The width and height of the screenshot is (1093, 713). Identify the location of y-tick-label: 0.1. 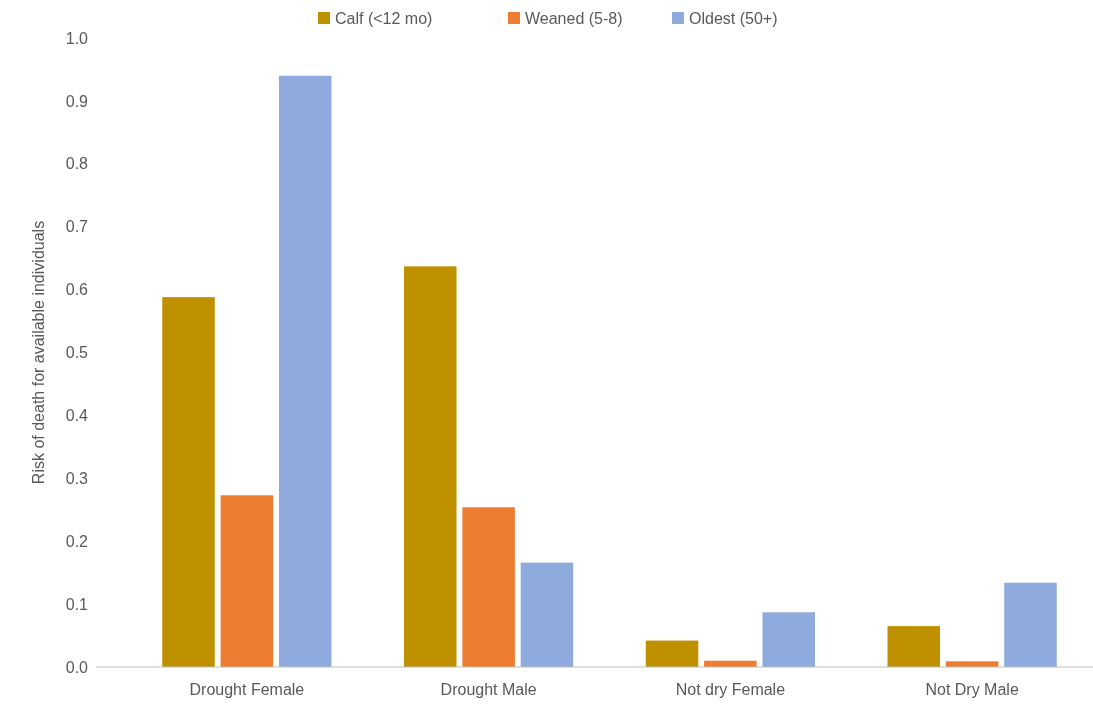
(77, 604).